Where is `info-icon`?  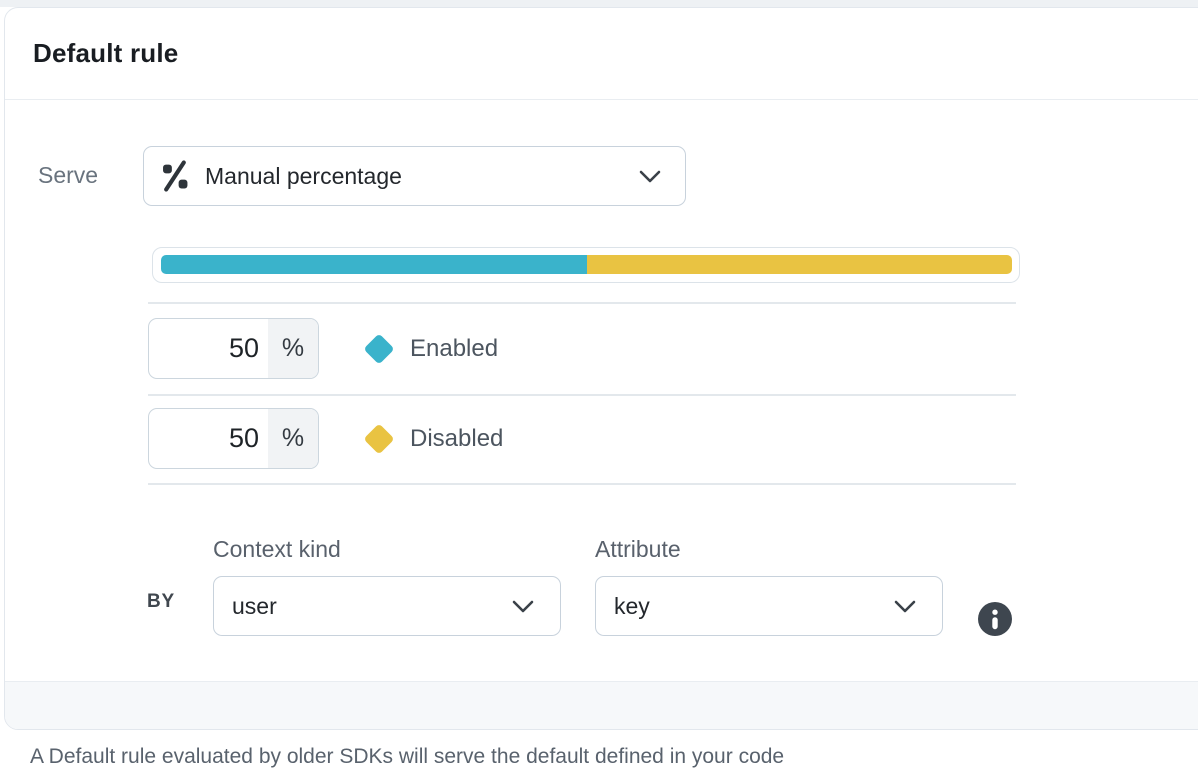 info-icon is located at coordinates (995, 619).